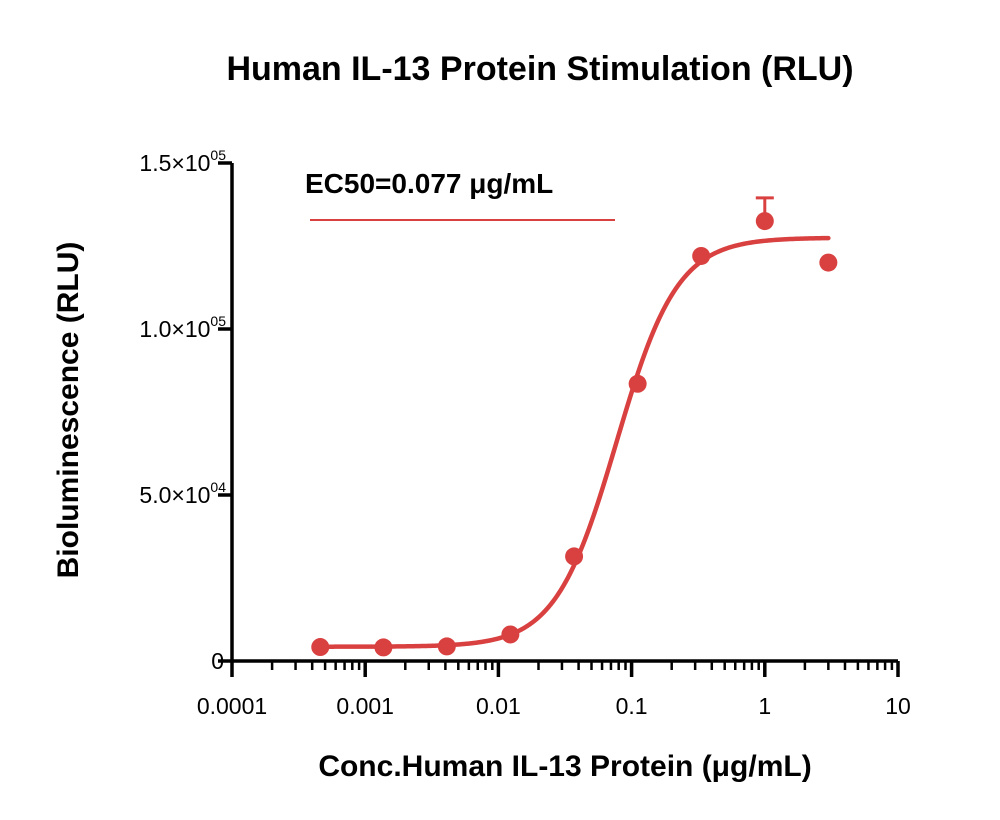 Image resolution: width=1000 pixels, height=820 pixels. What do you see at coordinates (365, 706) in the screenshot?
I see `x-tick-label-1: 0.001` at bounding box center [365, 706].